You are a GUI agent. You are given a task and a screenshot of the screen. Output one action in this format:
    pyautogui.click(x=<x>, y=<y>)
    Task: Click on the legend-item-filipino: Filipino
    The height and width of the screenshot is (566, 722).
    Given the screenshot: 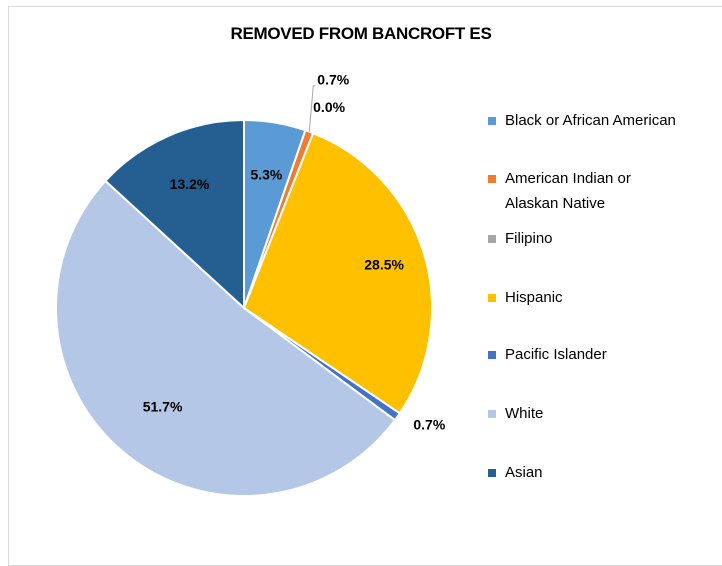 What is the action you would take?
    pyautogui.click(x=604, y=238)
    